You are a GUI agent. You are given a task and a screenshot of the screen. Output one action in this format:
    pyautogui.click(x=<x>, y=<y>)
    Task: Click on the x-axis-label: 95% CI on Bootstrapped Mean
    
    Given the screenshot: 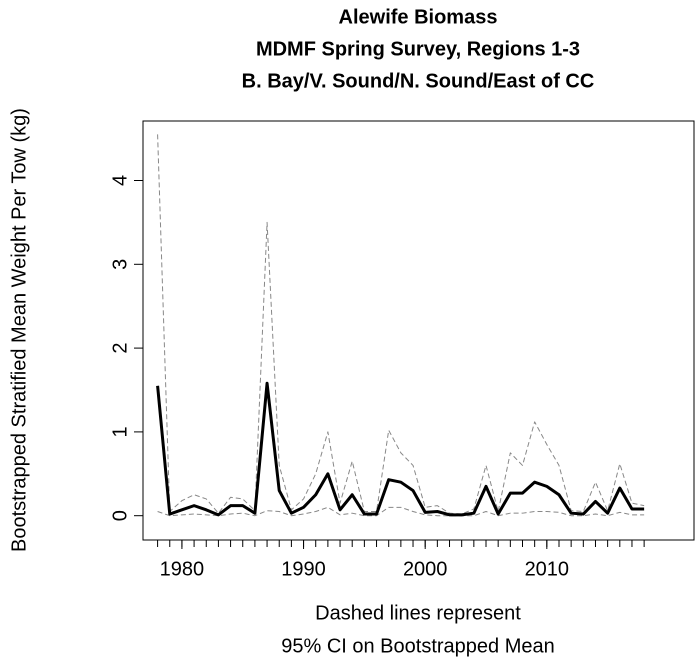 What is the action you would take?
    pyautogui.click(x=418, y=646)
    